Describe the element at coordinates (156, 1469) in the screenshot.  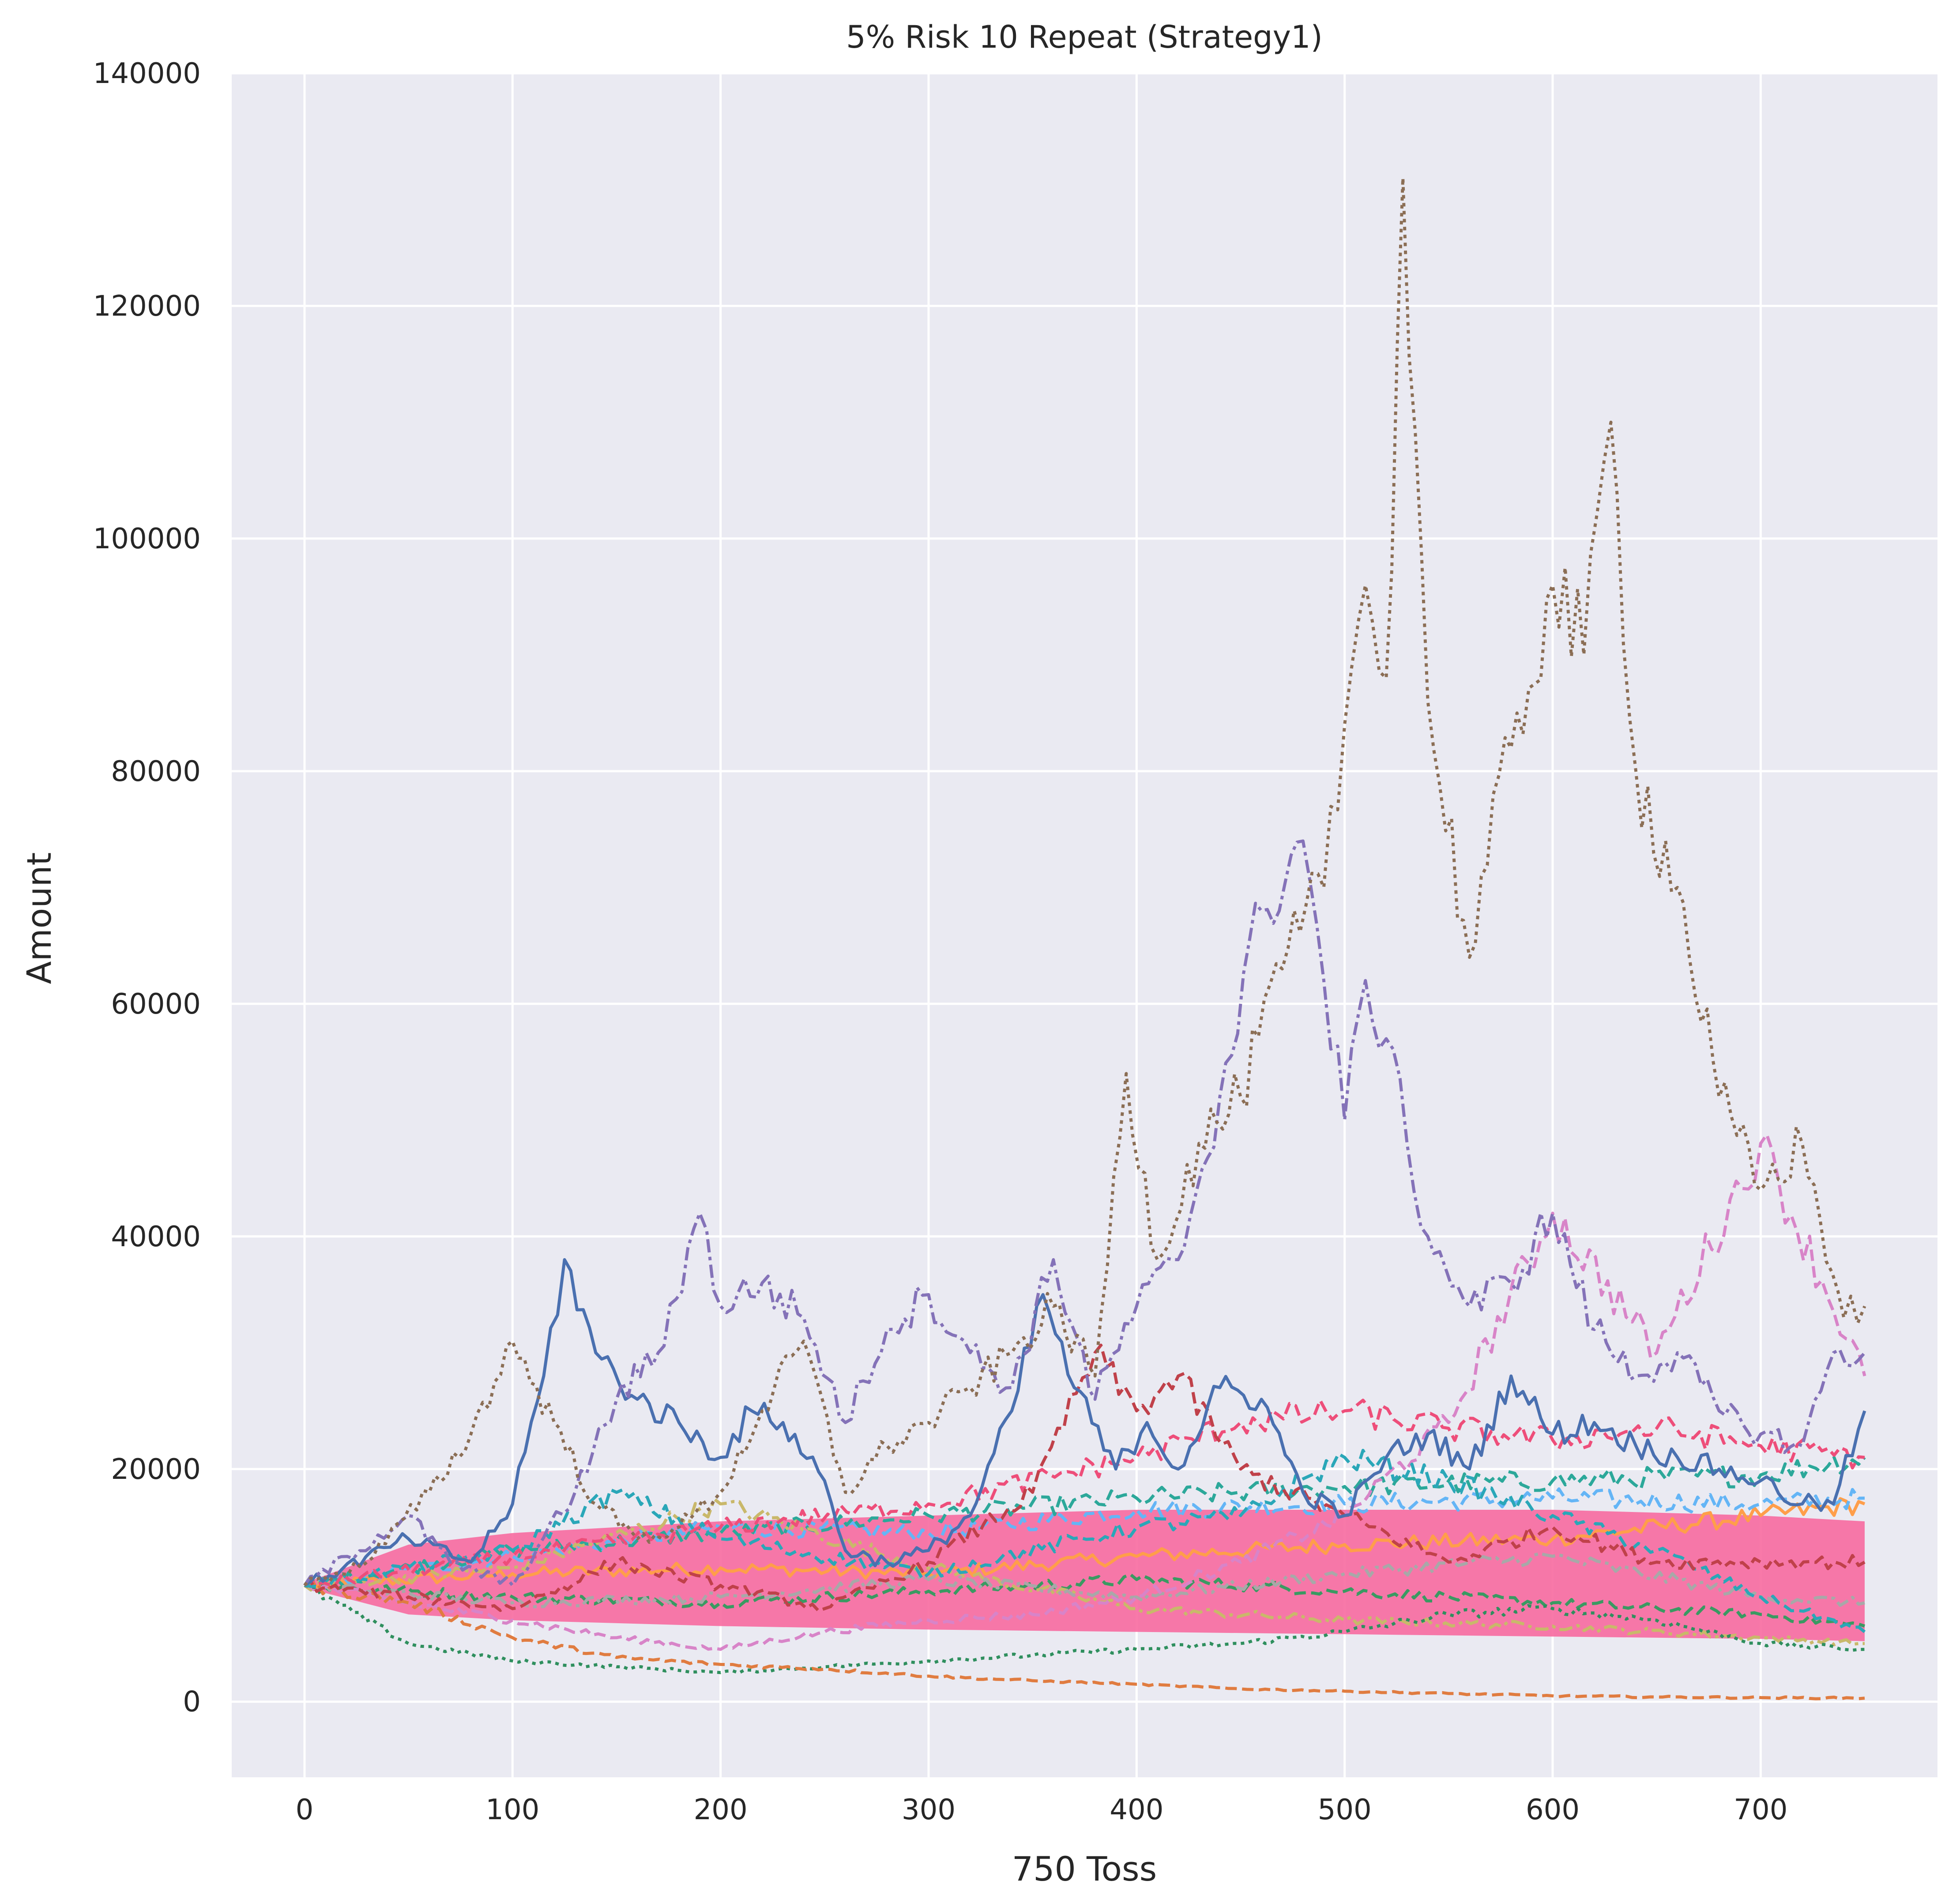
I see `y-tick-label: 20000` at that location.